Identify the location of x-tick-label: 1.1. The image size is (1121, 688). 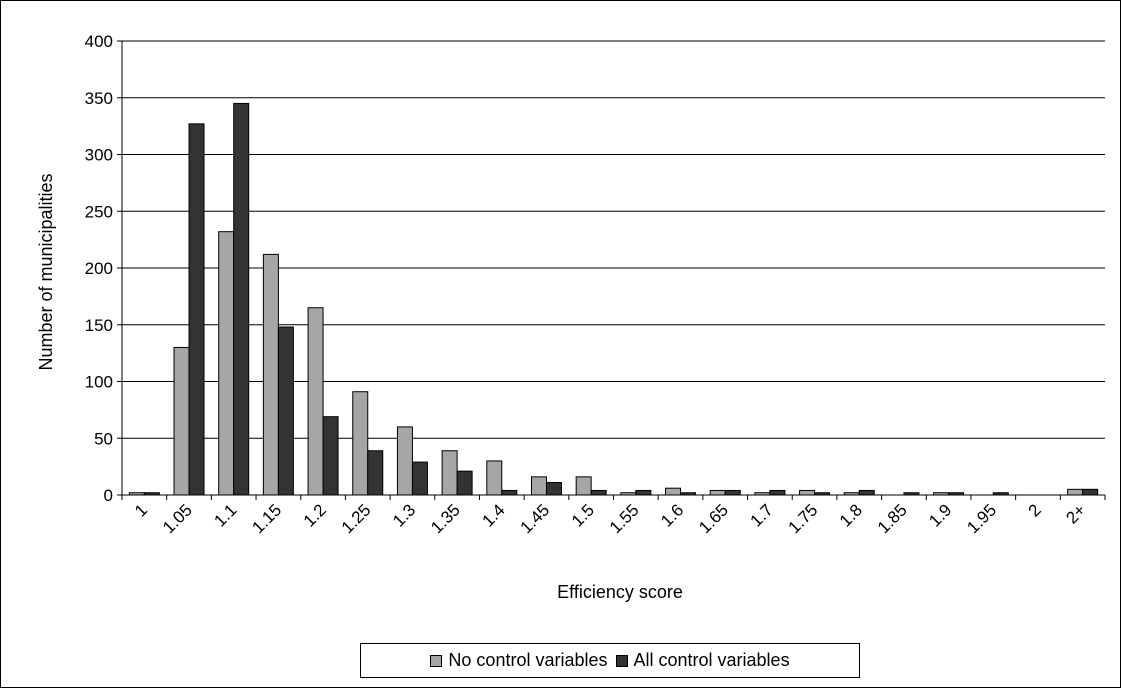
(225, 515).